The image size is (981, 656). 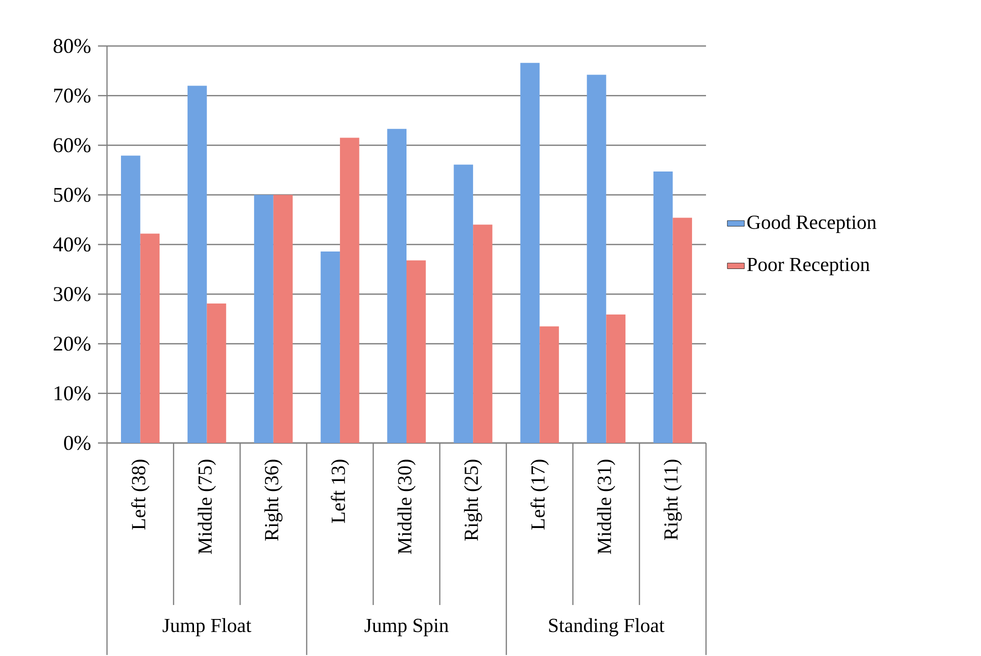 What do you see at coordinates (811, 224) in the screenshot?
I see `legend-label: Good Reception` at bounding box center [811, 224].